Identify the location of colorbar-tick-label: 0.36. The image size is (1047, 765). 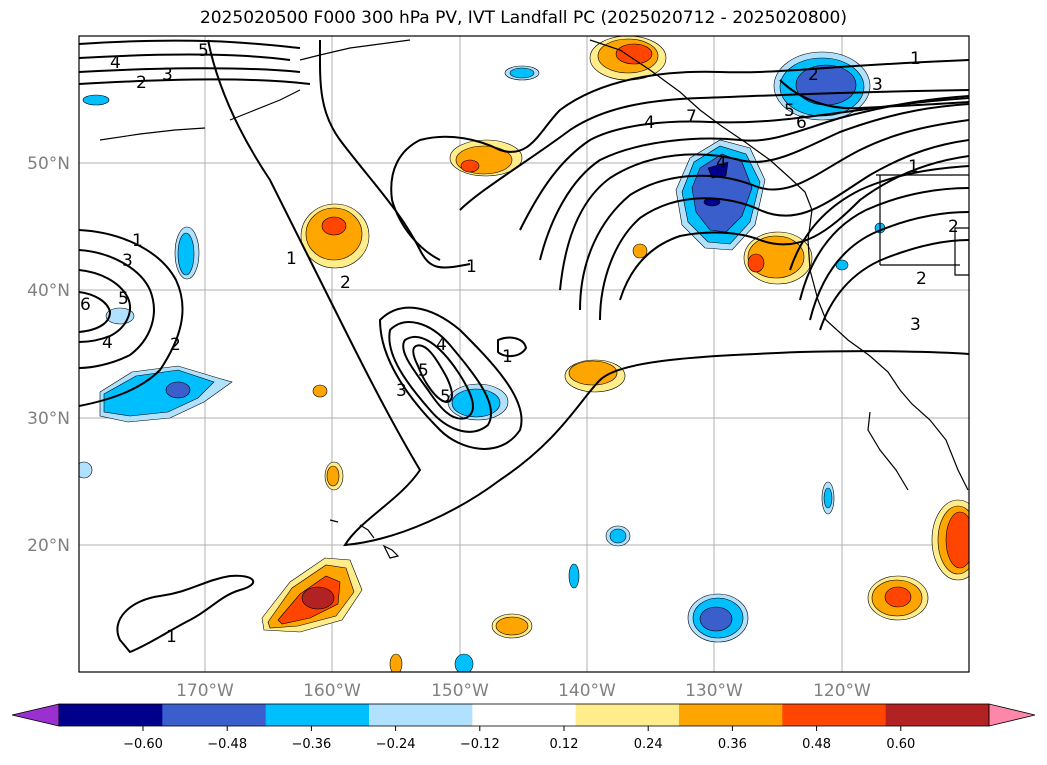
(732, 744).